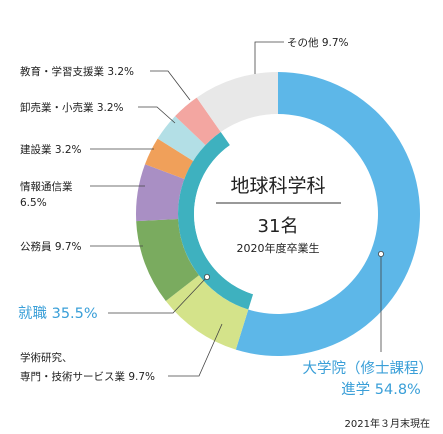 This screenshot has width=443, height=434. Describe the element at coordinates (158, 295) in the screenshot. I see `leader-shushoku` at that location.